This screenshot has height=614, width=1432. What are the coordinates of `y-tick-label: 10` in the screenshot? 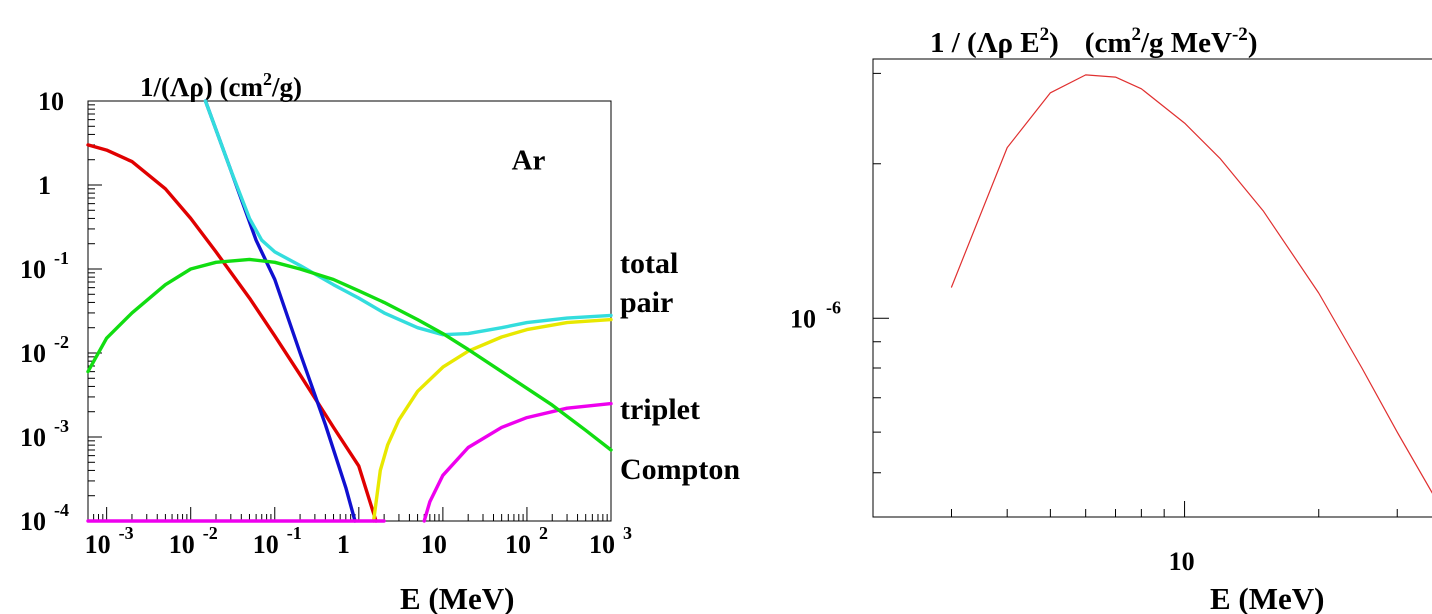 It's located at (51, 101).